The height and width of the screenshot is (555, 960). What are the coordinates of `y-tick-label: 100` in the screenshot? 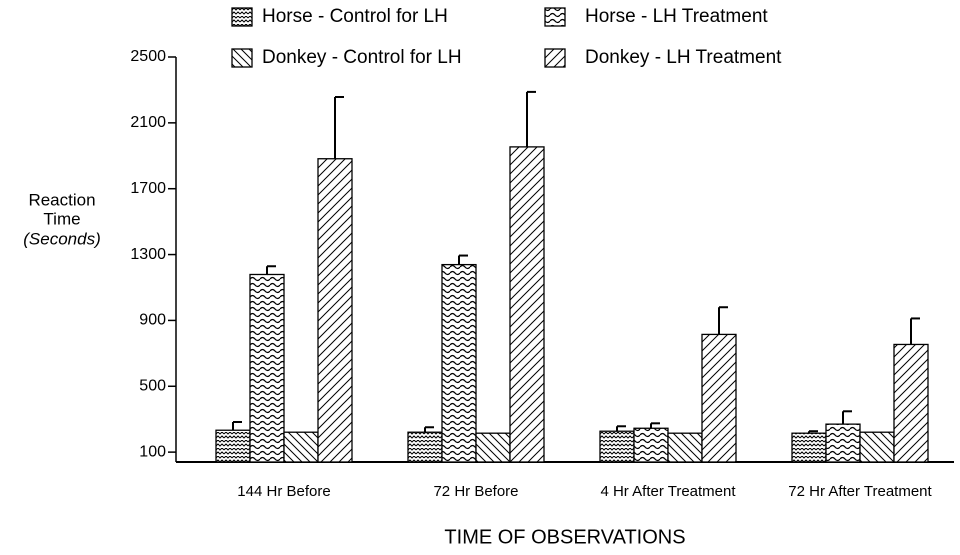 It's located at (152, 451).